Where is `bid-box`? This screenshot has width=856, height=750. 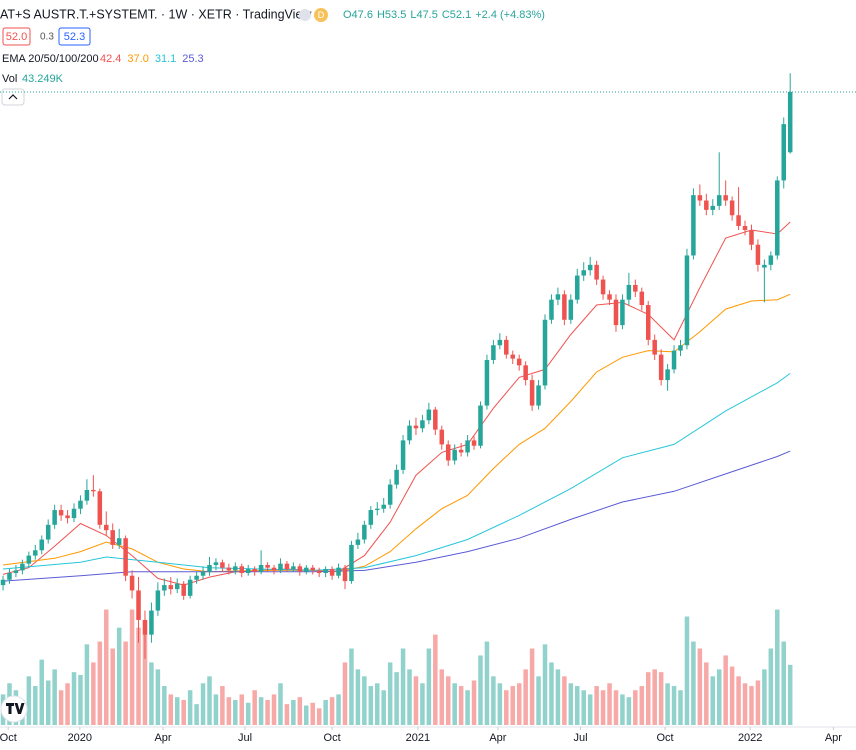 bid-box is located at coordinates (16, 36).